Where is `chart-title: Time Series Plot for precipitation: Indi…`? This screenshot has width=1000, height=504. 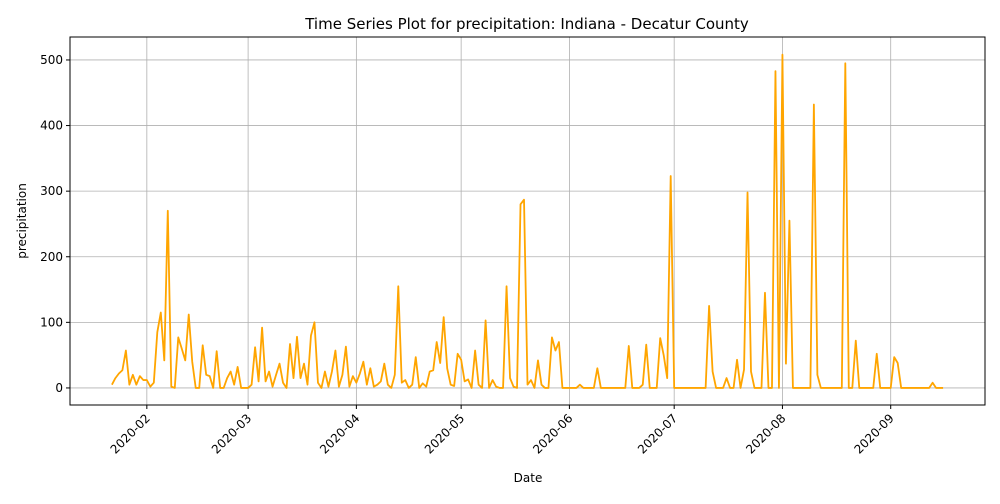
chart-title: Time Series Plot for precipitation: Indi… is located at coordinates (526, 24).